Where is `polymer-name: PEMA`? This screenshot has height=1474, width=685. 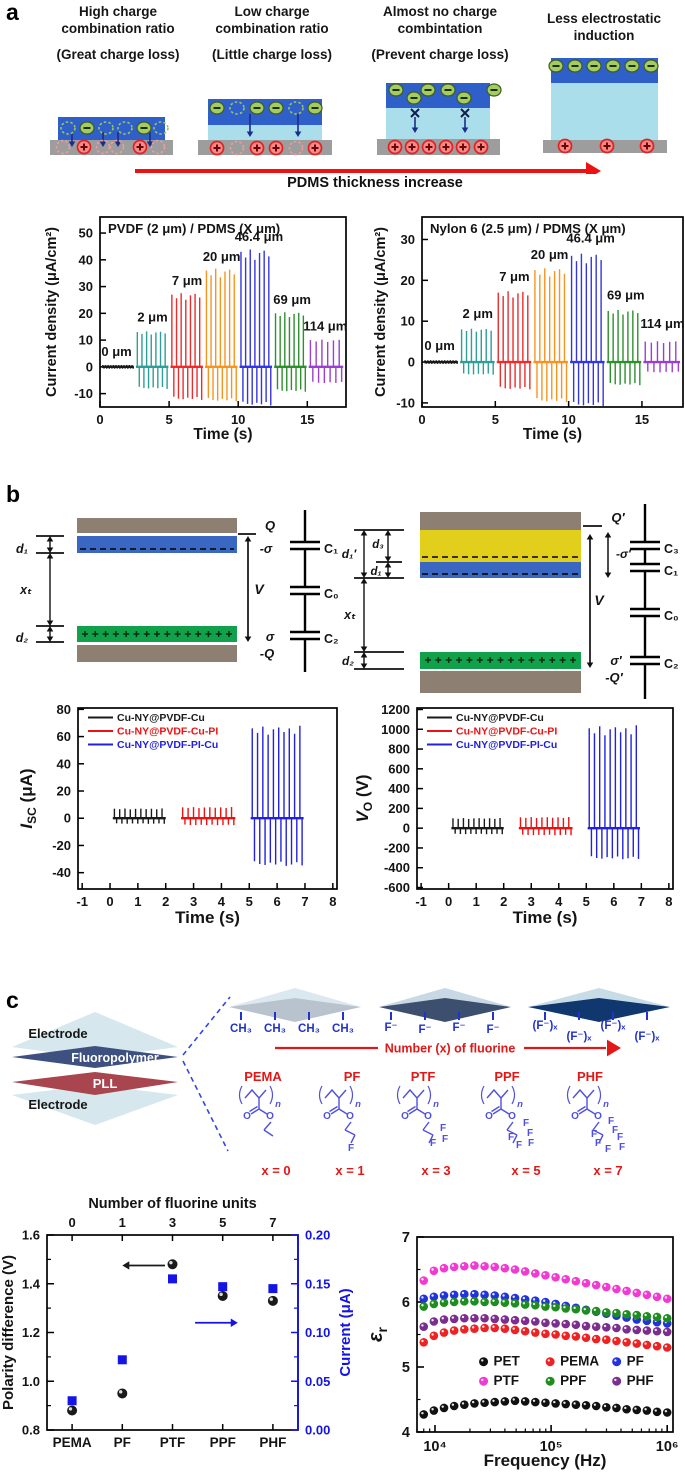
polymer-name: PEMA is located at coordinates (263, 1076).